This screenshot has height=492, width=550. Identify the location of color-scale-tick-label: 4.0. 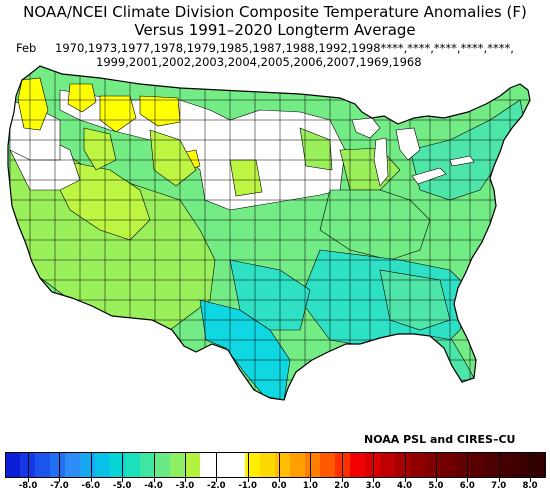
(404, 486).